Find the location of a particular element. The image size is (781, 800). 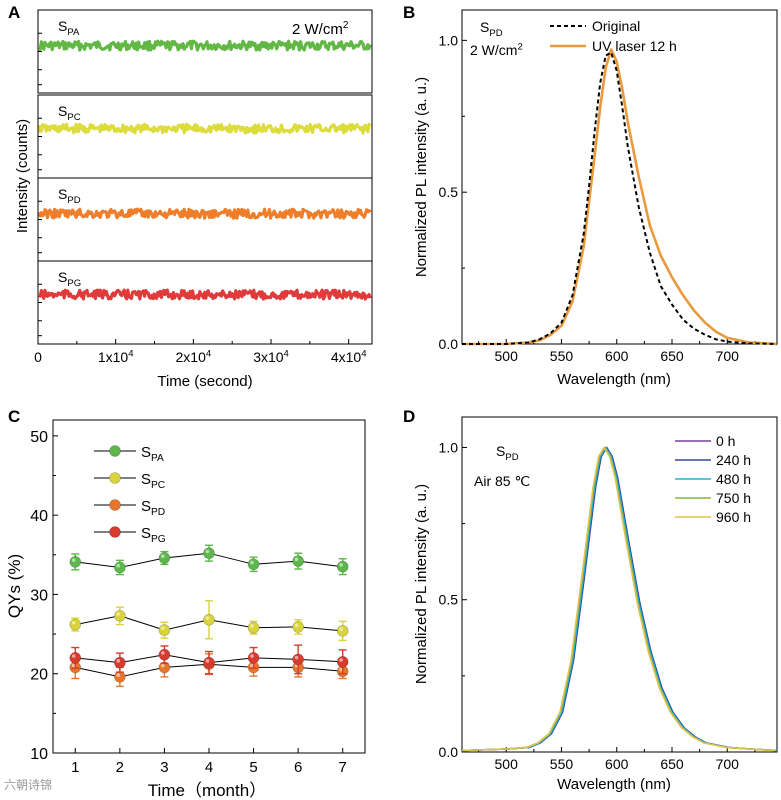

panel-b-annotation-2-base: 2 W/cm is located at coordinates (493, 50).